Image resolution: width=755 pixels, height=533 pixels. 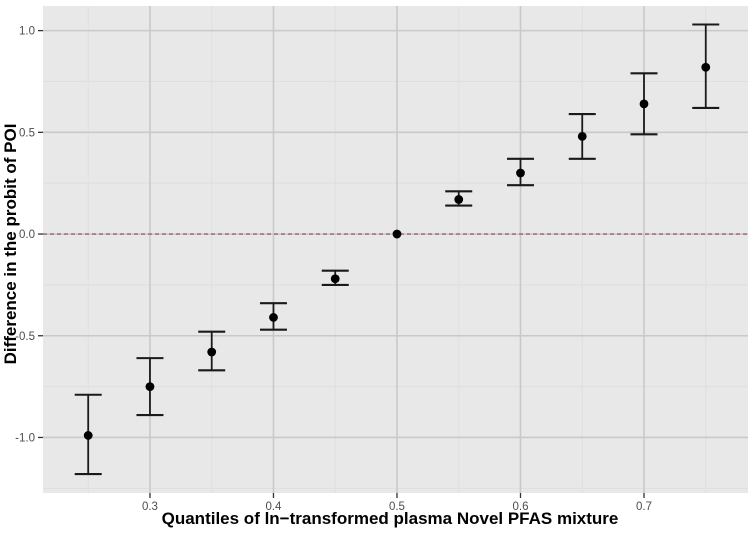 What do you see at coordinates (520, 507) in the screenshot?
I see `x-tick-label: 0.6` at bounding box center [520, 507].